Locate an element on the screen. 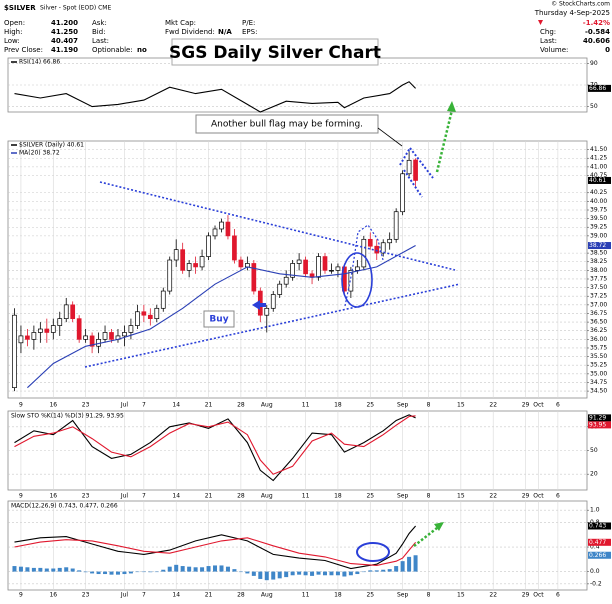 The image size is (612, 604). buy-label: Buy is located at coordinates (218, 320).